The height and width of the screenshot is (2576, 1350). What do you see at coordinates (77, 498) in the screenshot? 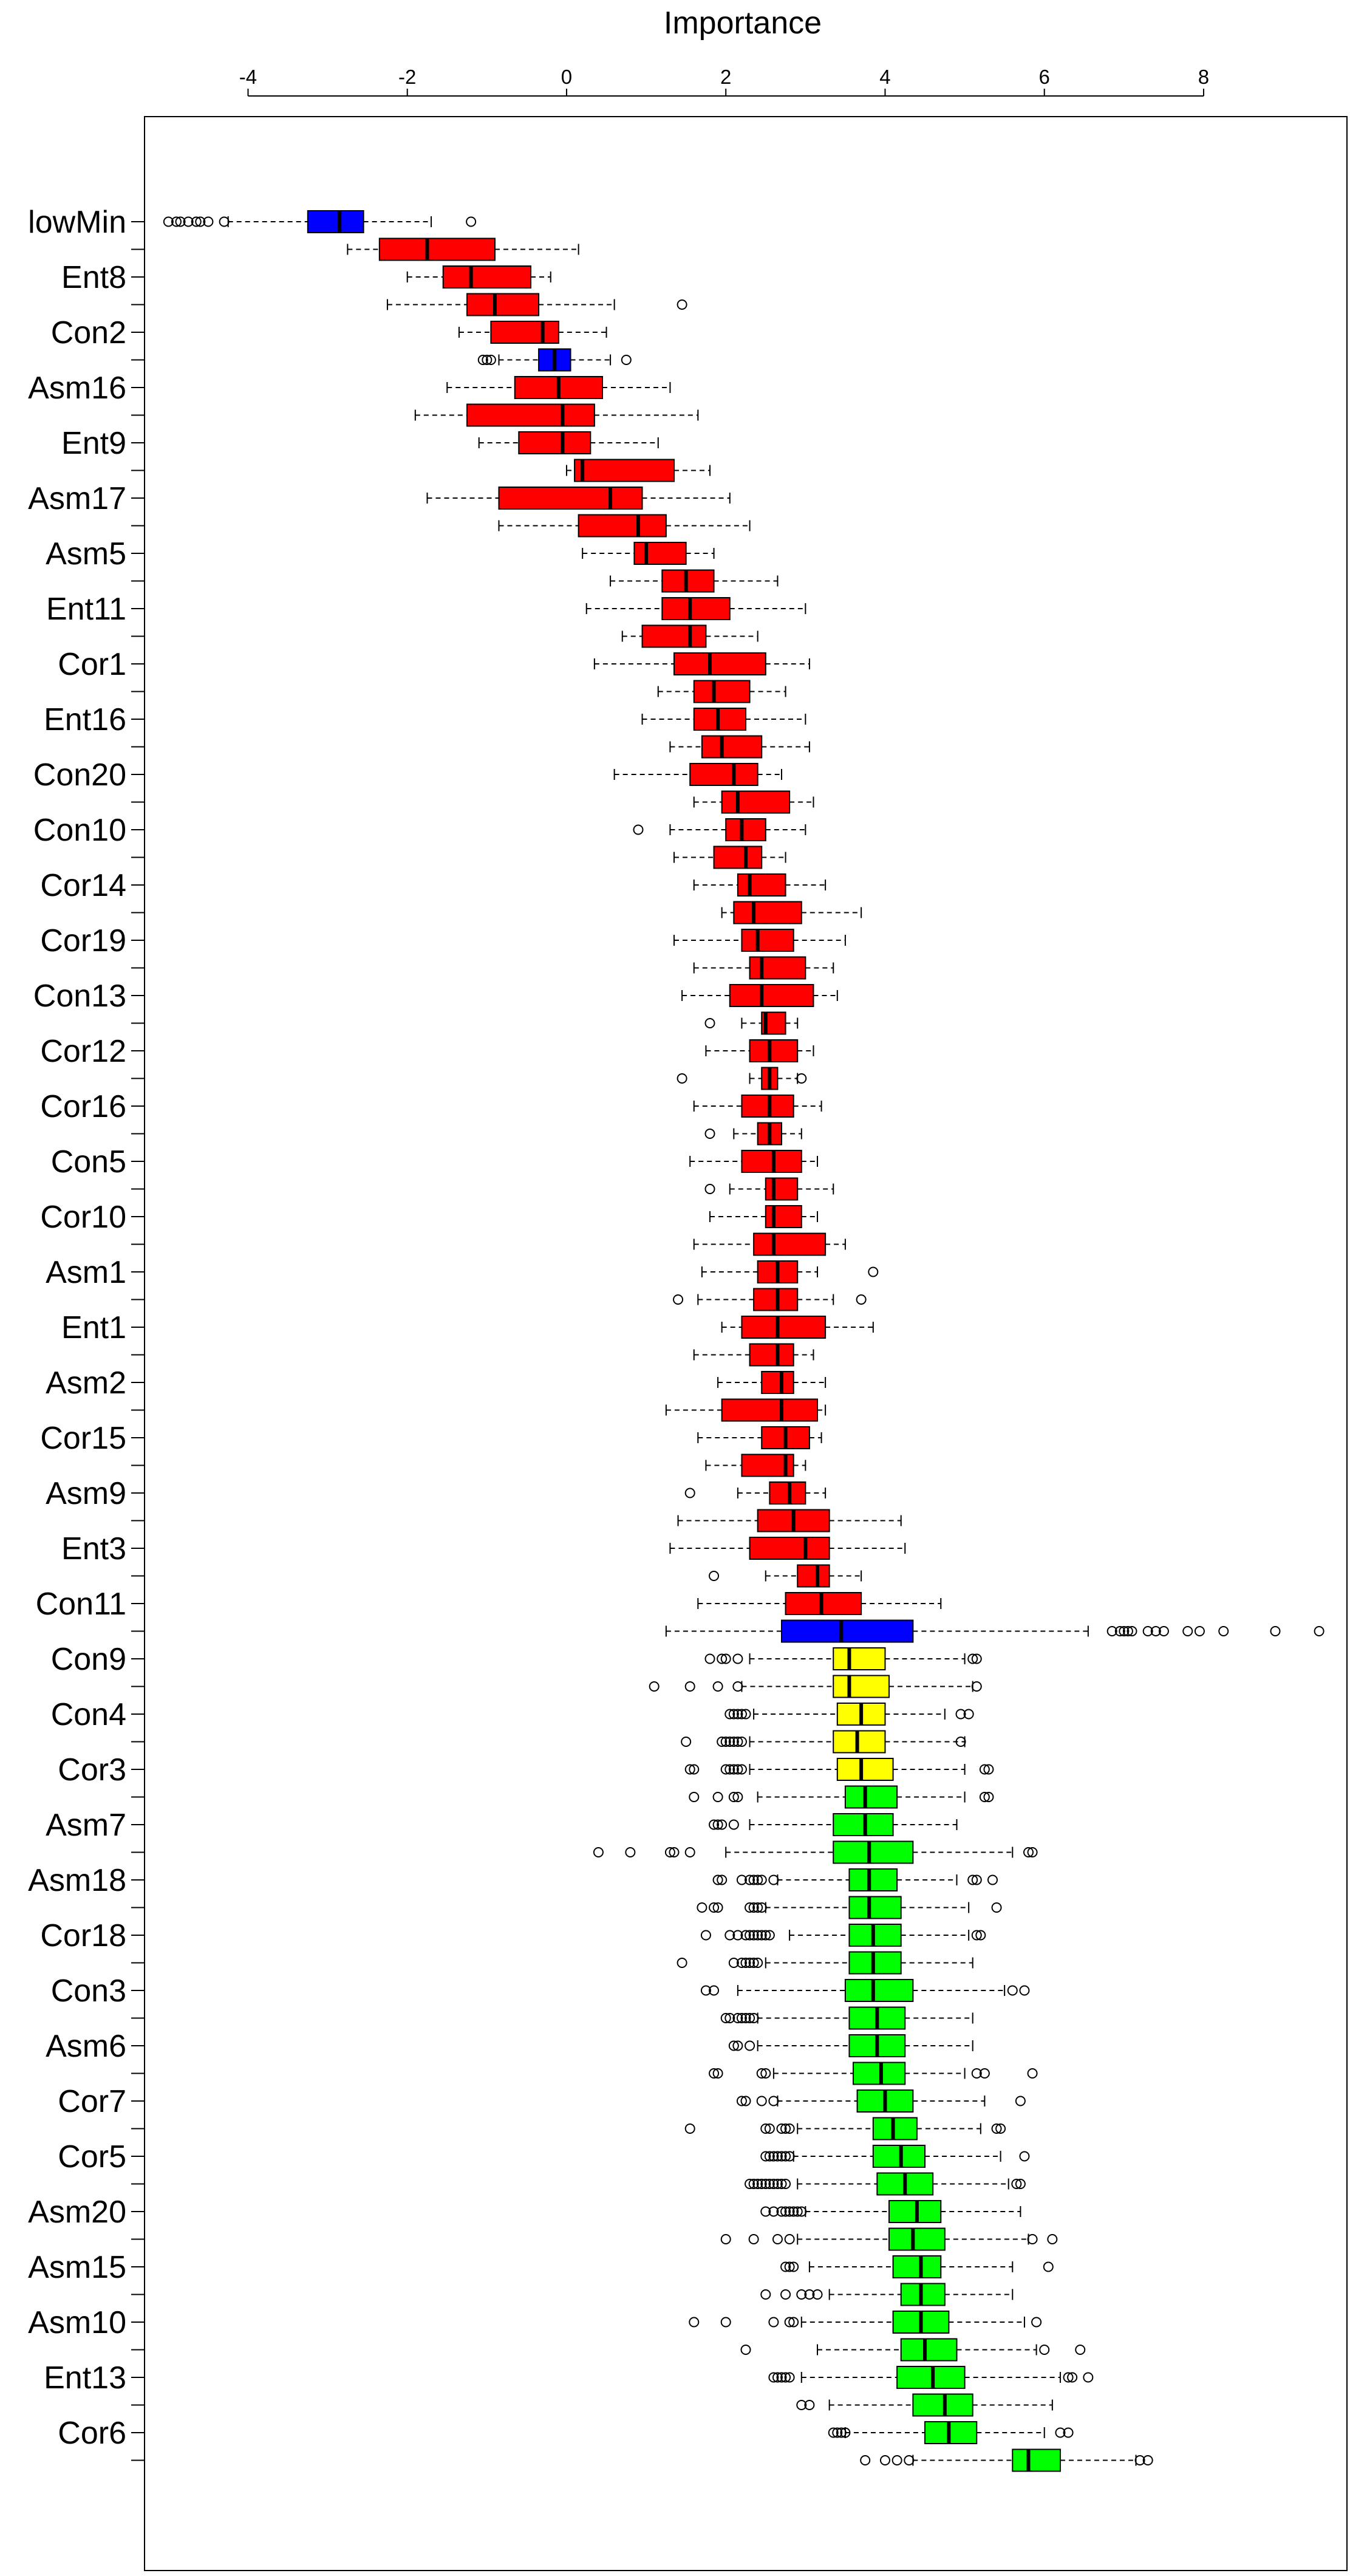
I see `y-tick-label: Asm17` at bounding box center [77, 498].